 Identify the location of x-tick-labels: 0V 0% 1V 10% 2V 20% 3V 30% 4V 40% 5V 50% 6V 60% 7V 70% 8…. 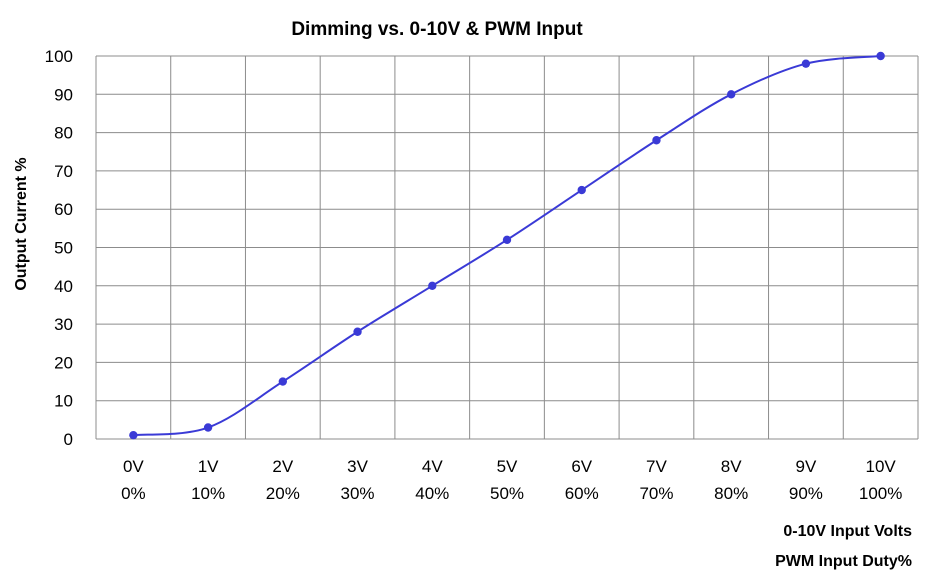
(511, 480).